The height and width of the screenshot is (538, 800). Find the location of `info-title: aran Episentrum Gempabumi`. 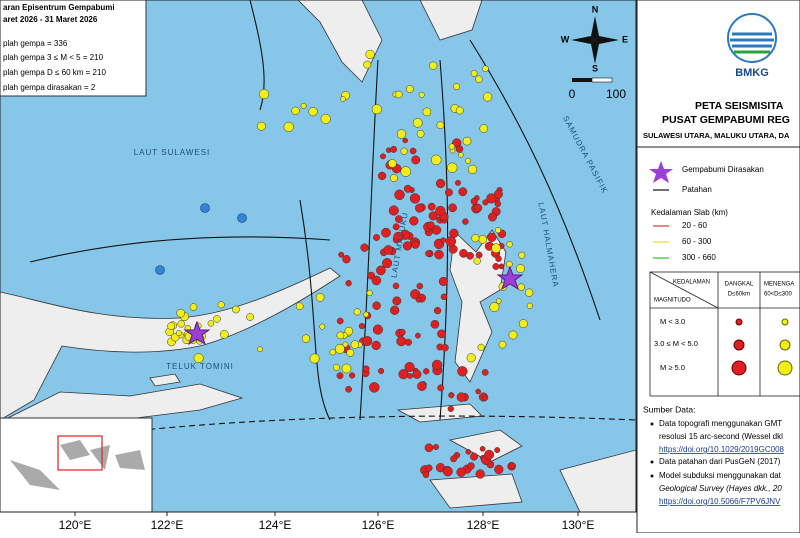

info-title: aran Episentrum Gempabumi is located at coordinates (59, 7).